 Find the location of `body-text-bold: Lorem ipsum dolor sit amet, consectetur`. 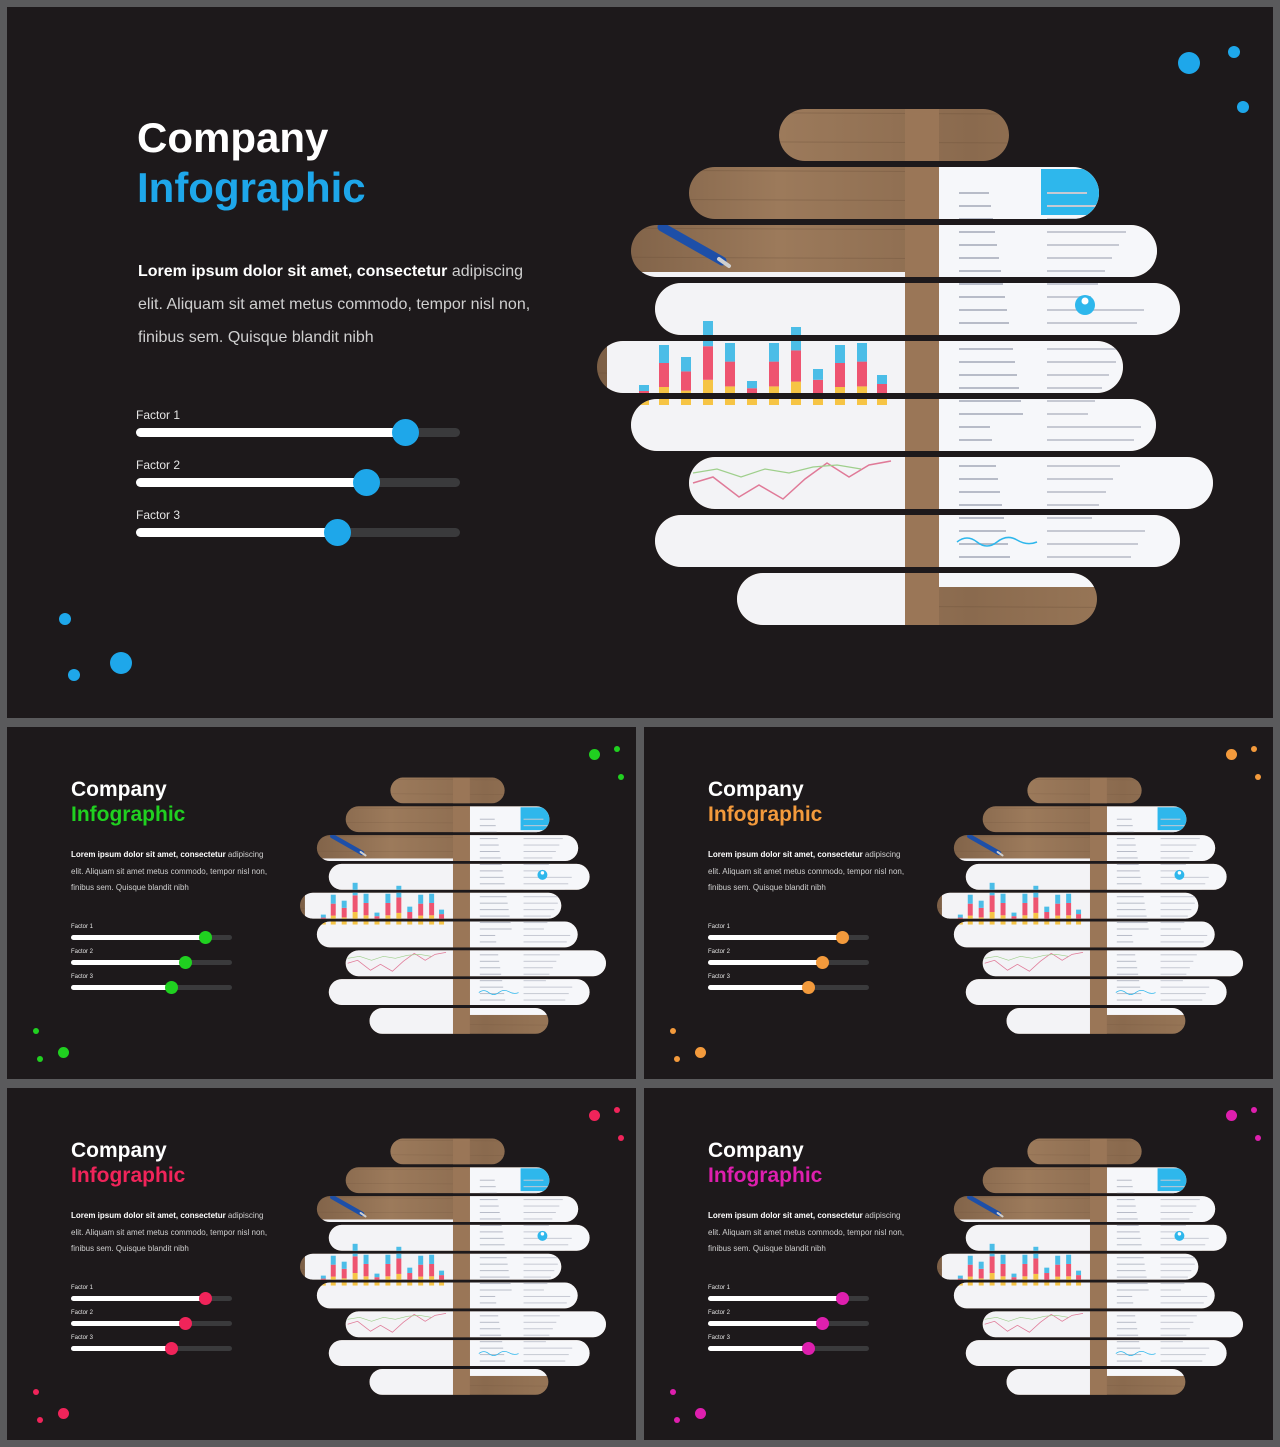

body-text-bold: Lorem ipsum dolor sit amet, consectetur is located at coordinates (785, 1215).